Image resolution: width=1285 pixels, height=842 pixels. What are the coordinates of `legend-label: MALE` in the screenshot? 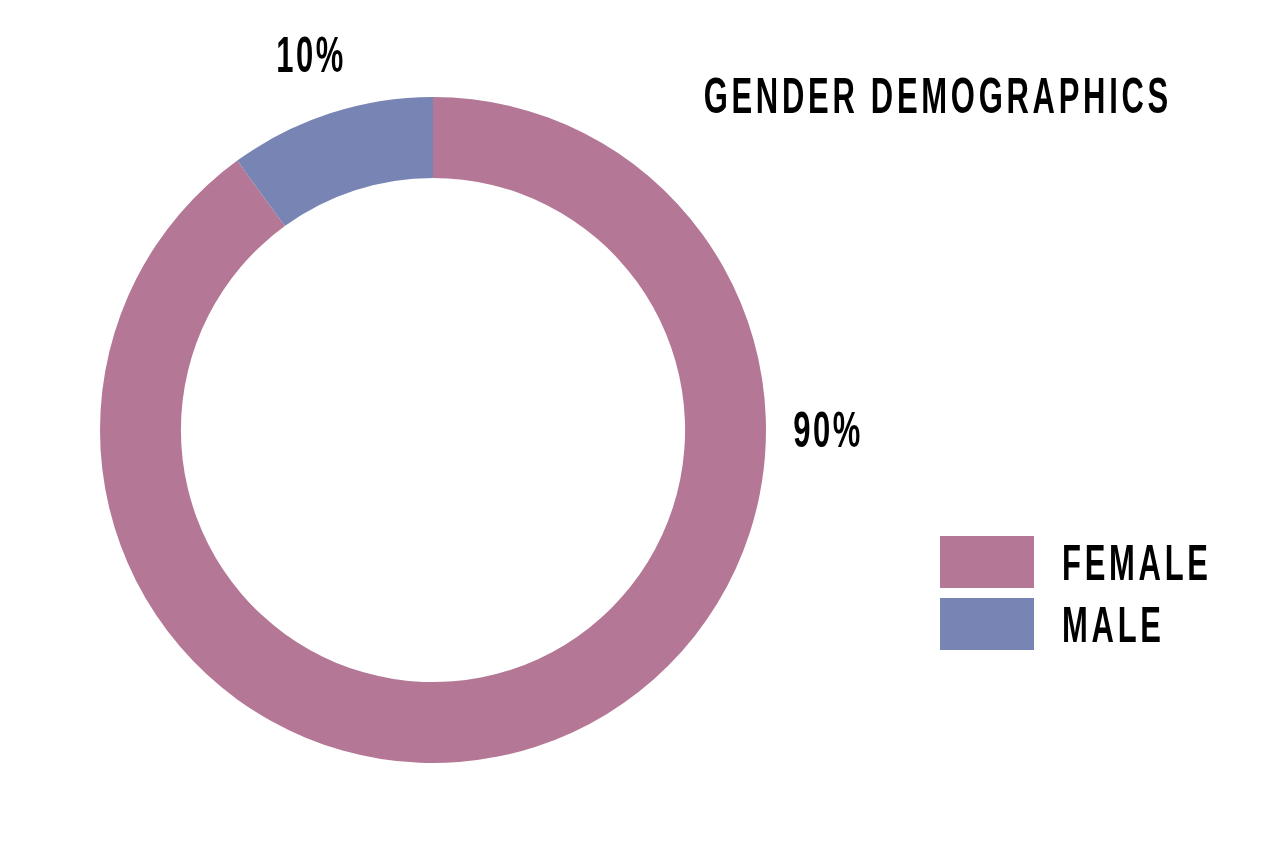 It's located at (1113, 625).